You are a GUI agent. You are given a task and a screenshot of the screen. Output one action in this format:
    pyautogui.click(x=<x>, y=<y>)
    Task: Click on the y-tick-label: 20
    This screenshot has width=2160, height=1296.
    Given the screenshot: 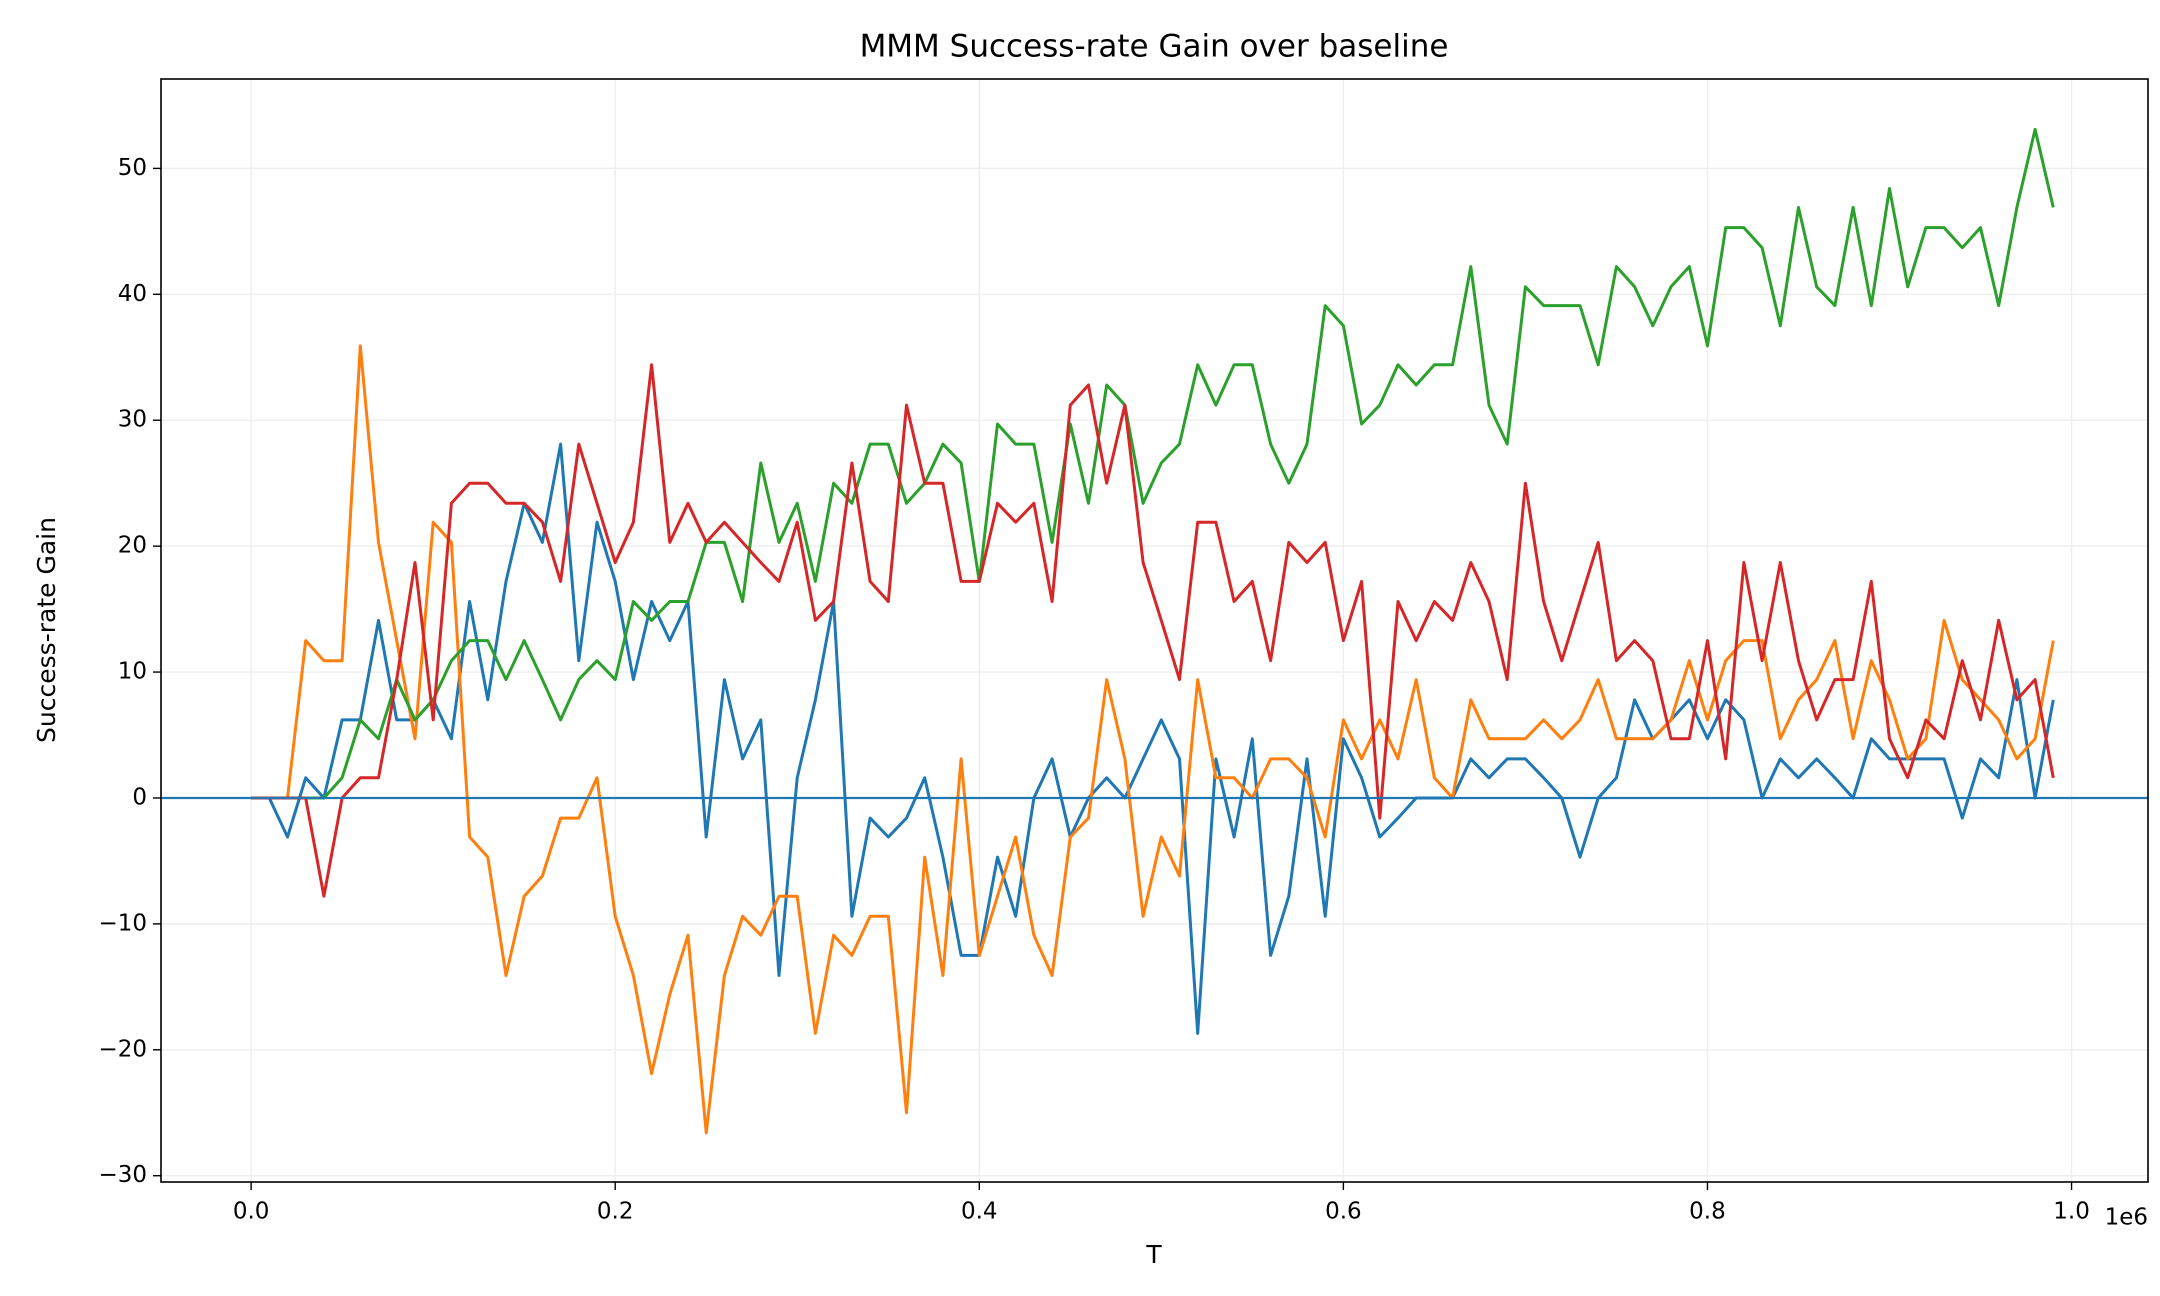 What is the action you would take?
    pyautogui.click(x=132, y=546)
    